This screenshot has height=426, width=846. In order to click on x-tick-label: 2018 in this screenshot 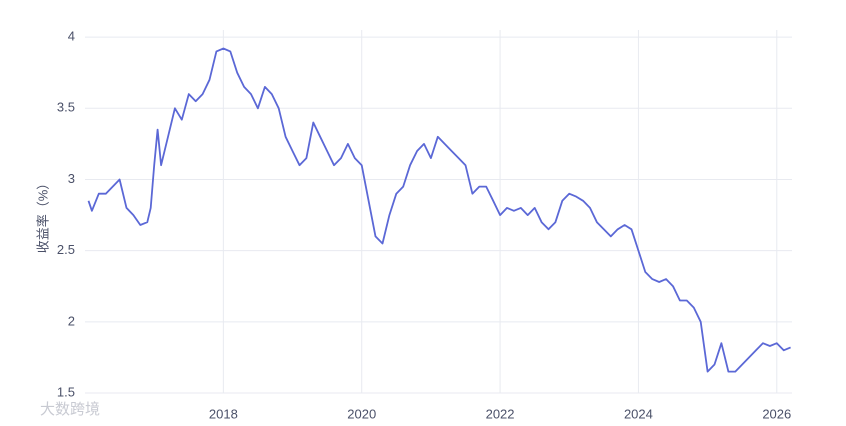, I will do `click(223, 413)`.